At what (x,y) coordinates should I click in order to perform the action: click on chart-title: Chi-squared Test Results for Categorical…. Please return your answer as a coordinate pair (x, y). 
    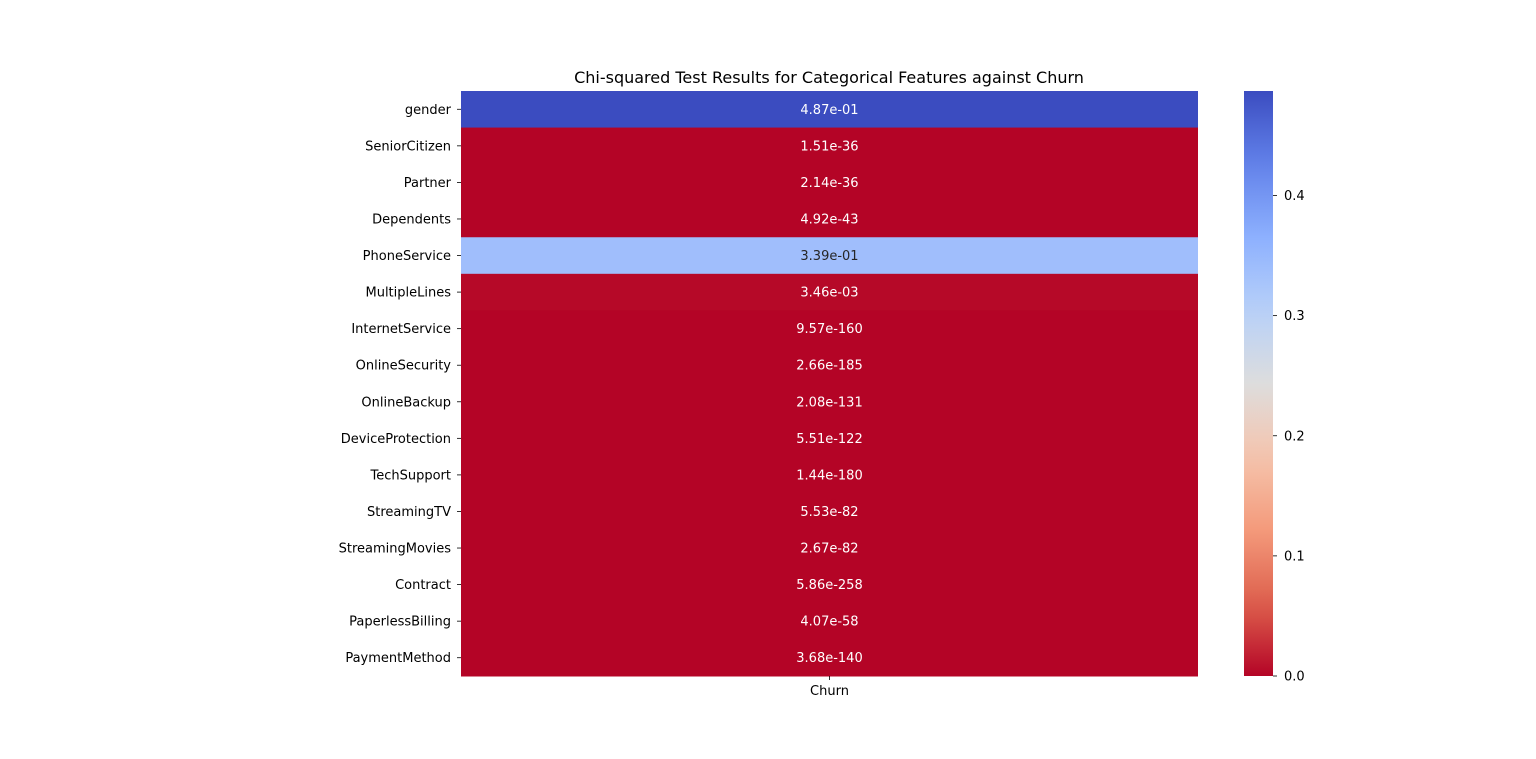
    Looking at the image, I should click on (829, 77).